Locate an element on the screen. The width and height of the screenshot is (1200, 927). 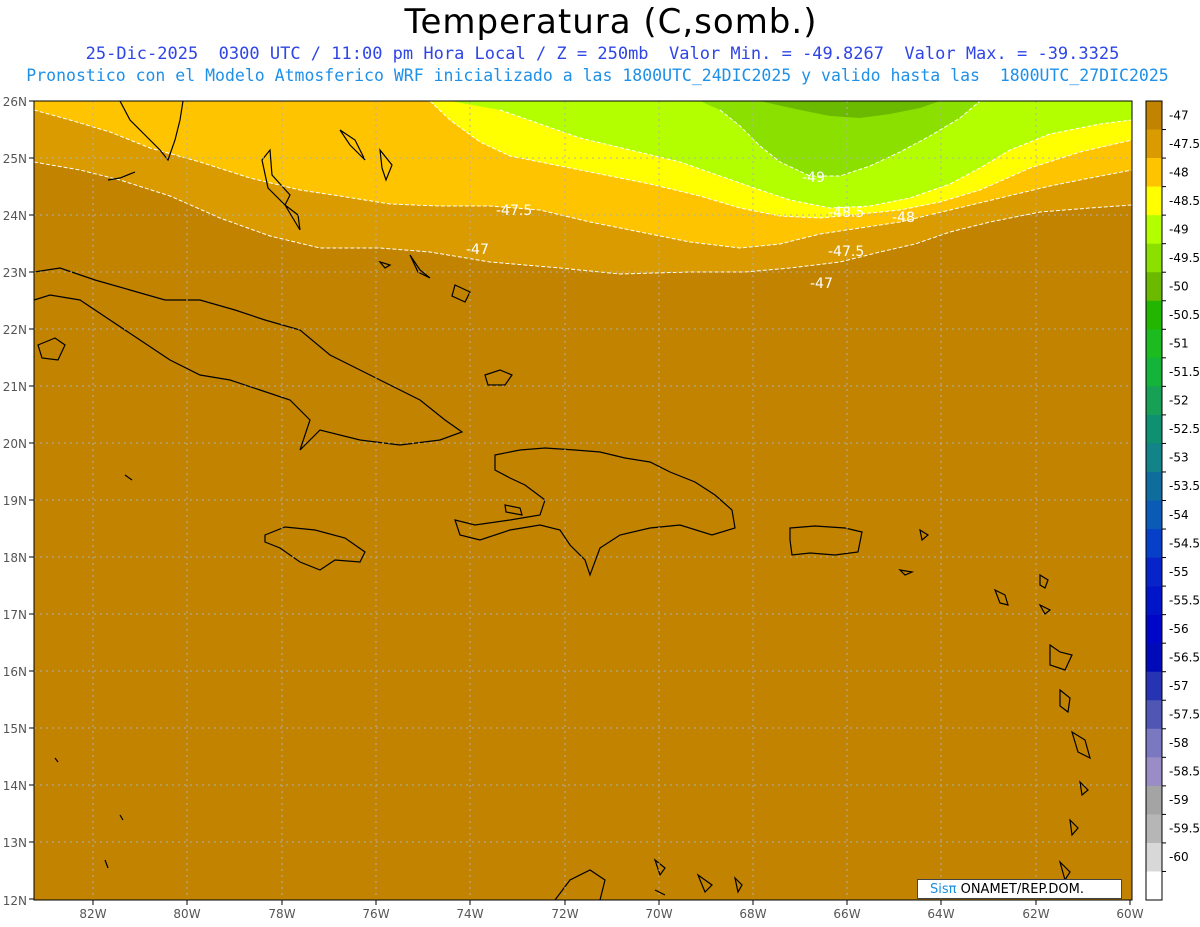
credit-box: Sisπ ONAMET/REP.DOM. is located at coordinates (1019, 889).